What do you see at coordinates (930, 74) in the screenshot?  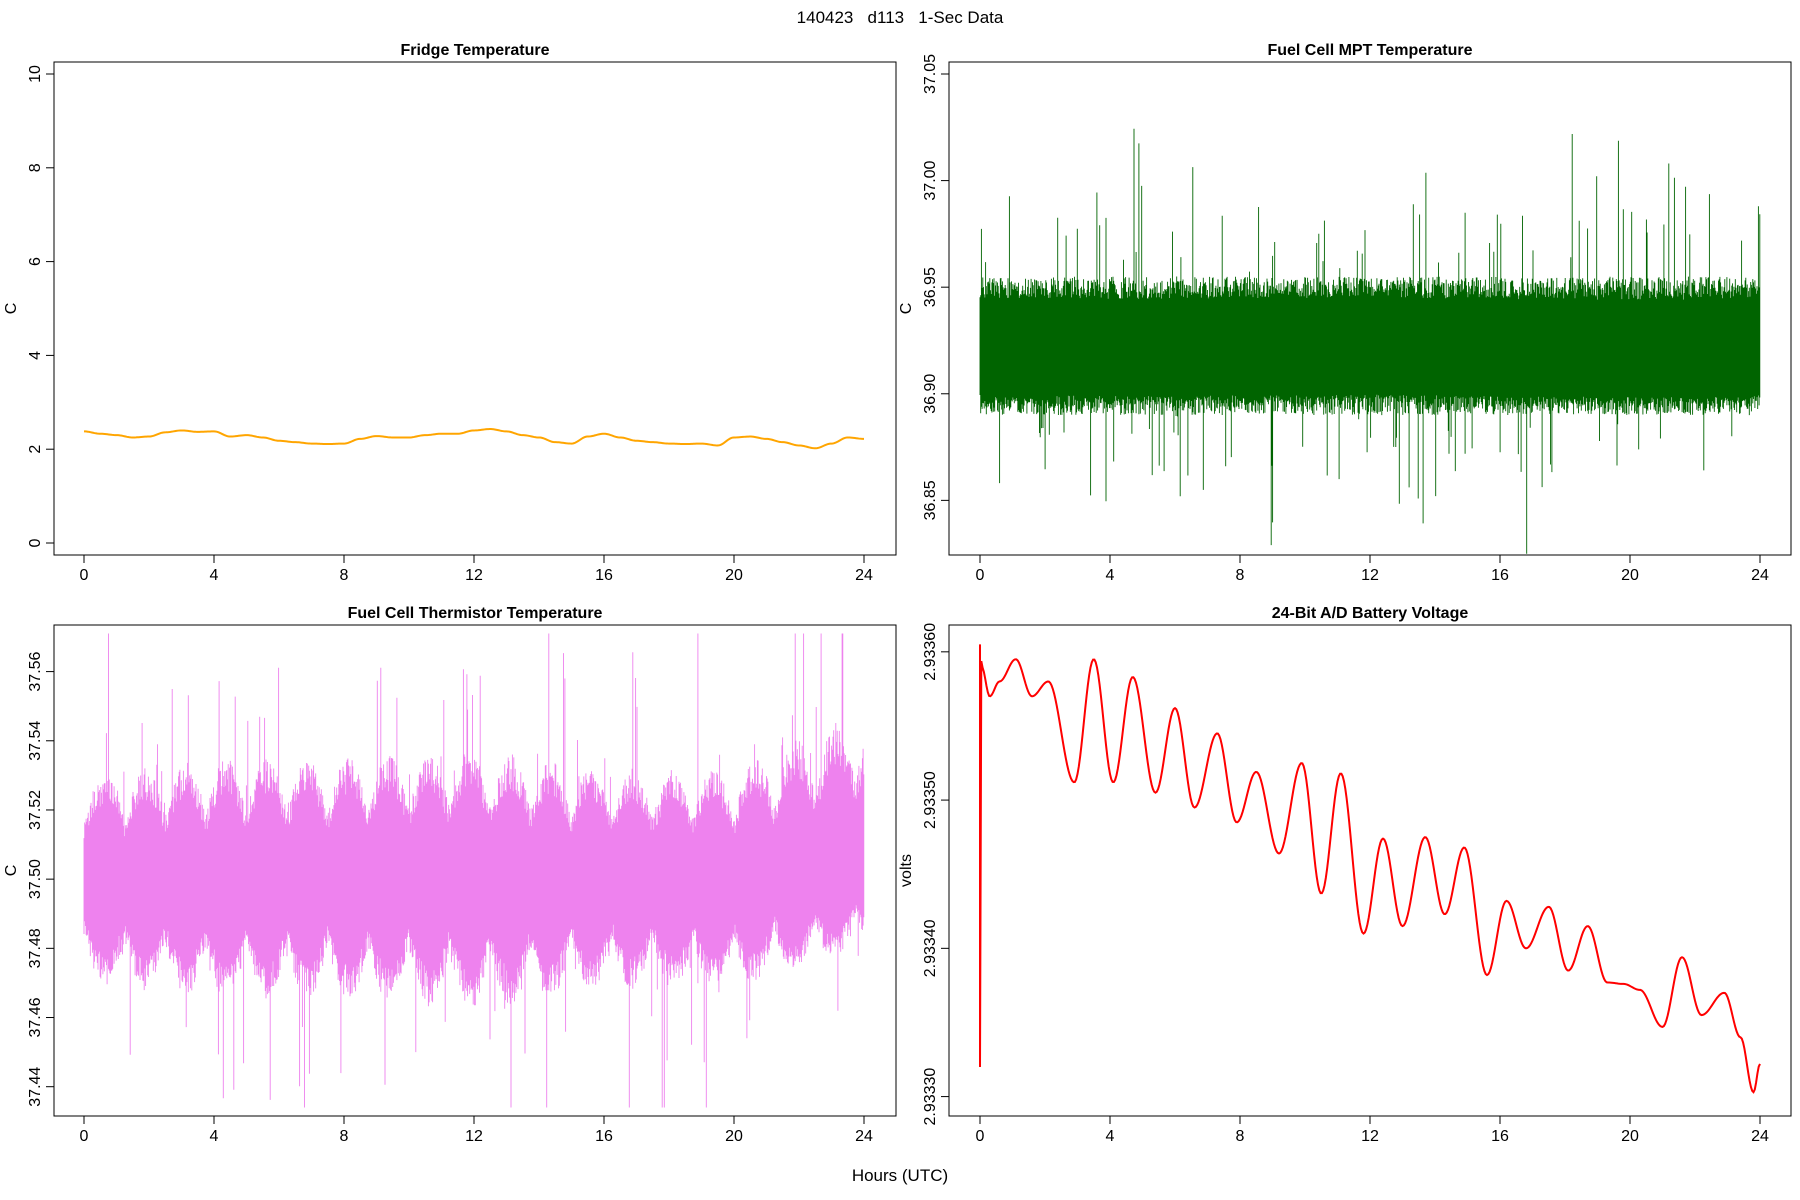 I see `y-tick-label: 37.05` at bounding box center [930, 74].